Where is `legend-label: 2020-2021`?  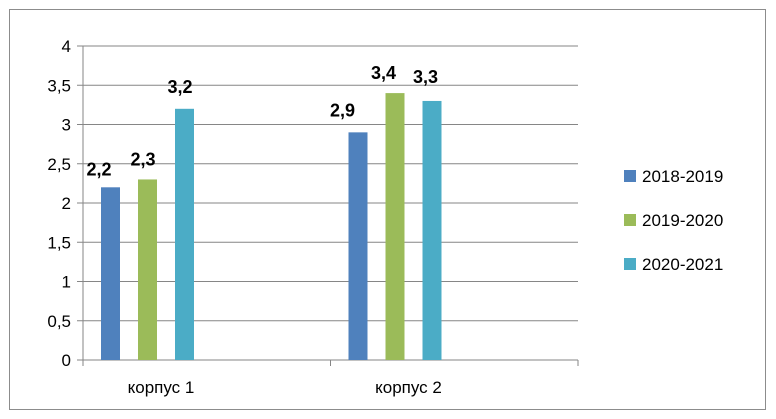 legend-label: 2020-2021 is located at coordinates (682, 264).